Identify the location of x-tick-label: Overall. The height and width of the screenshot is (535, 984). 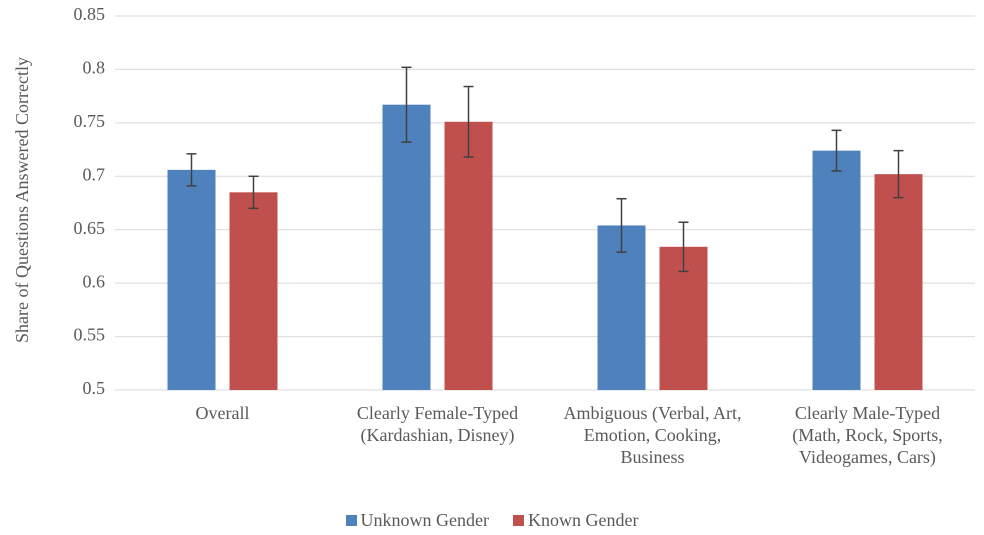
(222, 413).